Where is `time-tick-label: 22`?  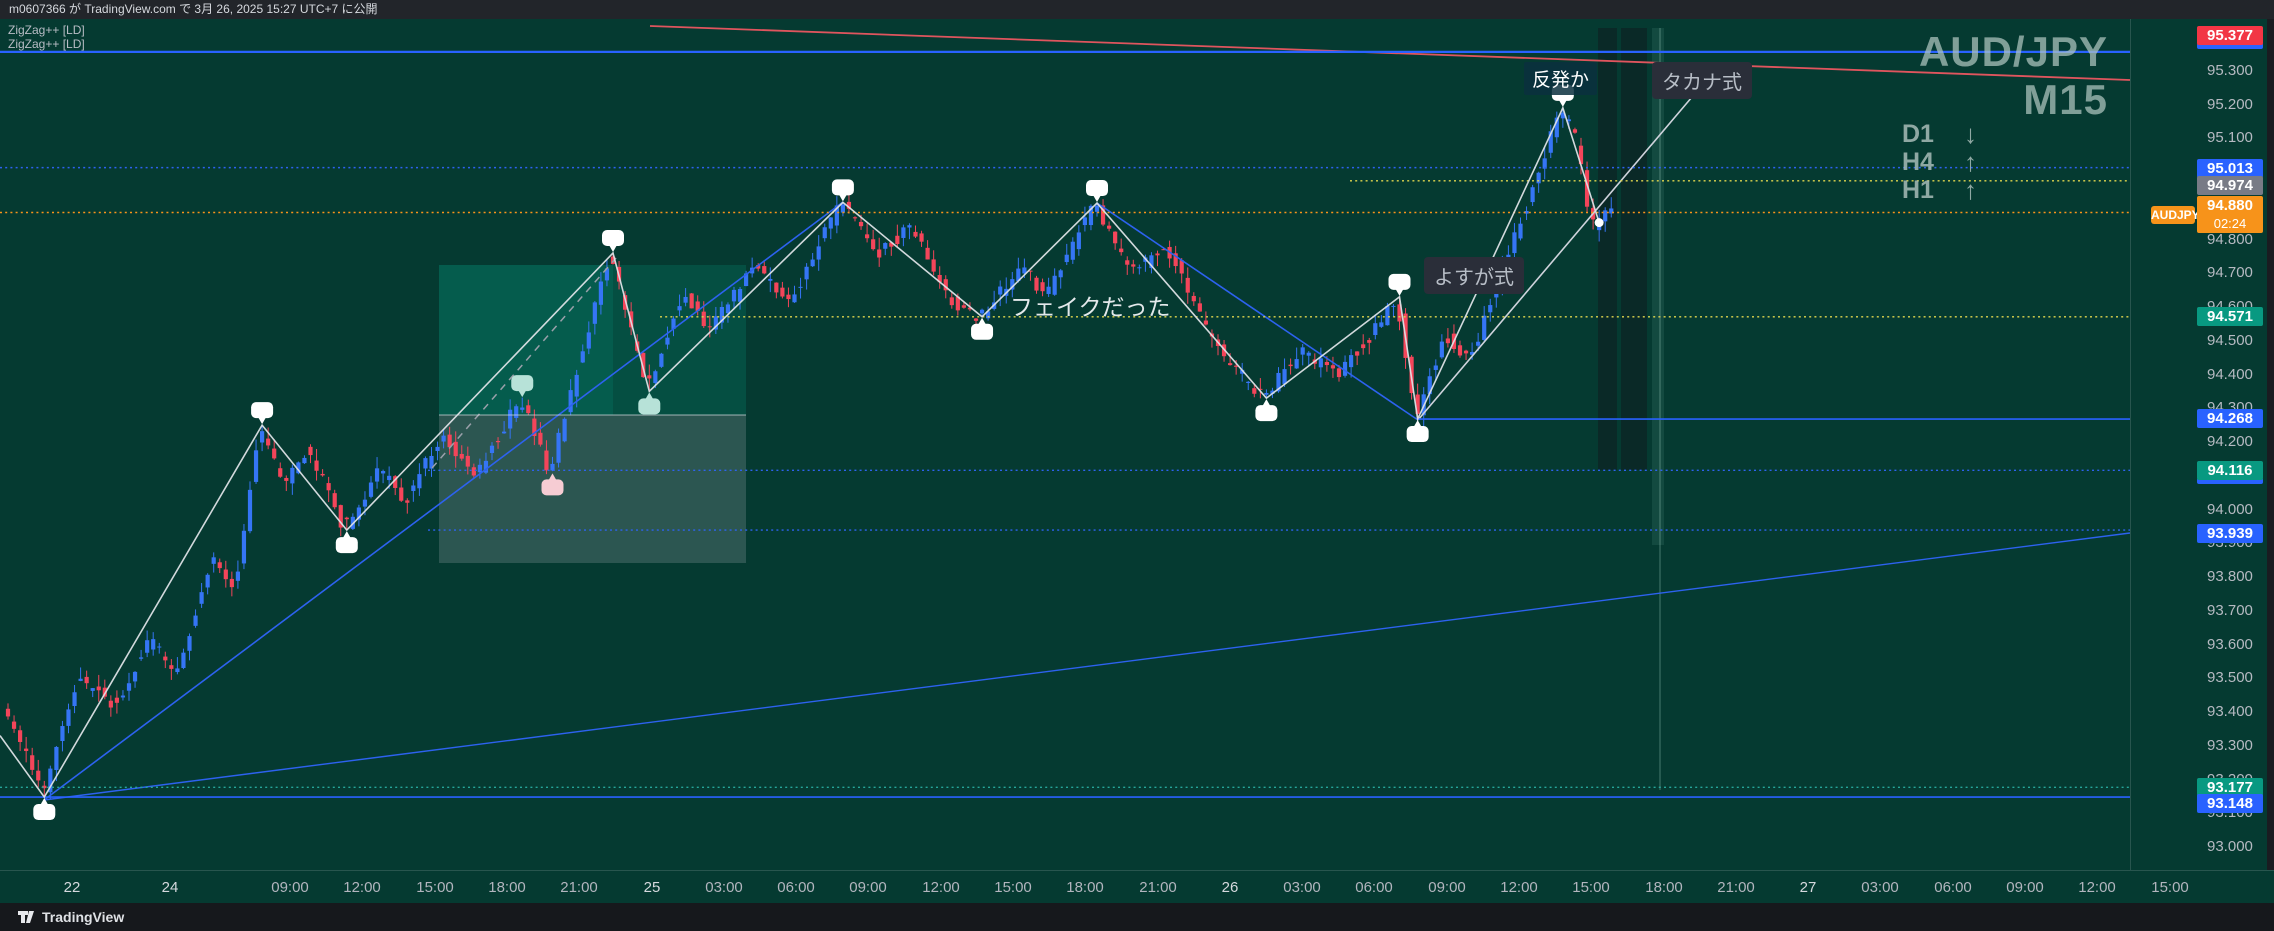 time-tick-label: 22 is located at coordinates (72, 887).